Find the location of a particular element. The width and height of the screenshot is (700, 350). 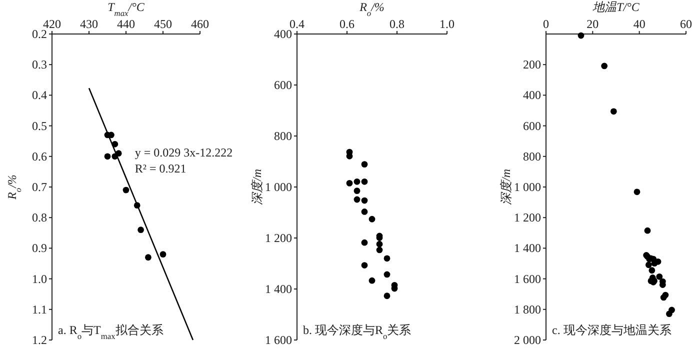

x-tick-label: 440 is located at coordinates (126, 24).